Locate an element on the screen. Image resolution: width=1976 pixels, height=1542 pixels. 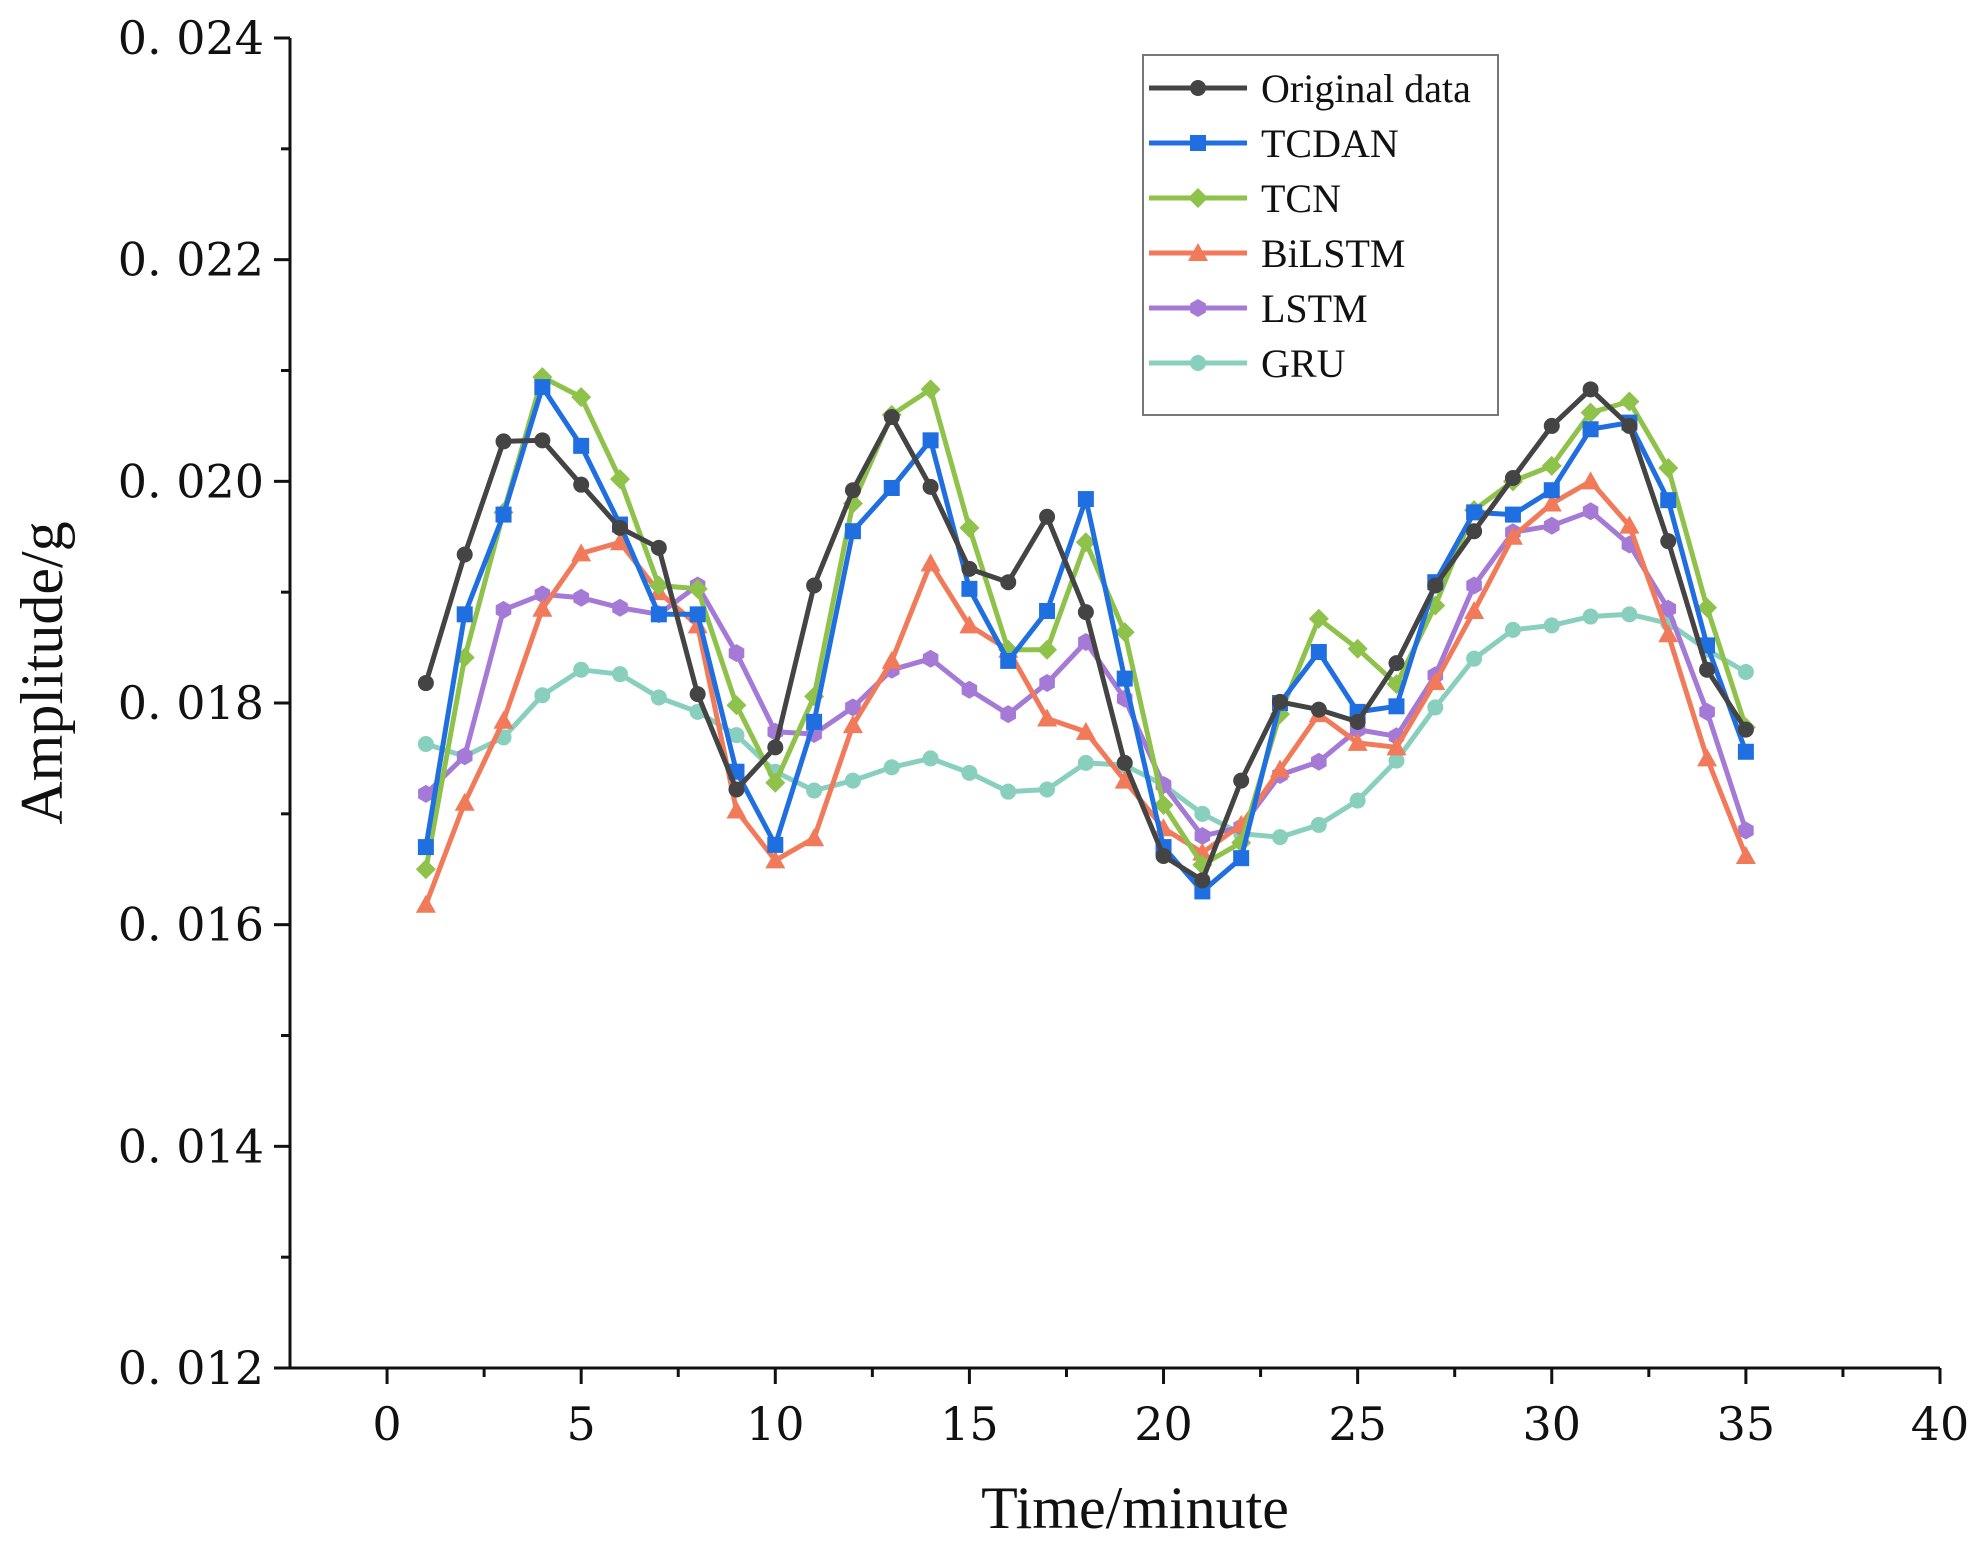
legend-item-tcdan: TCDAN is located at coordinates (1274, 143).